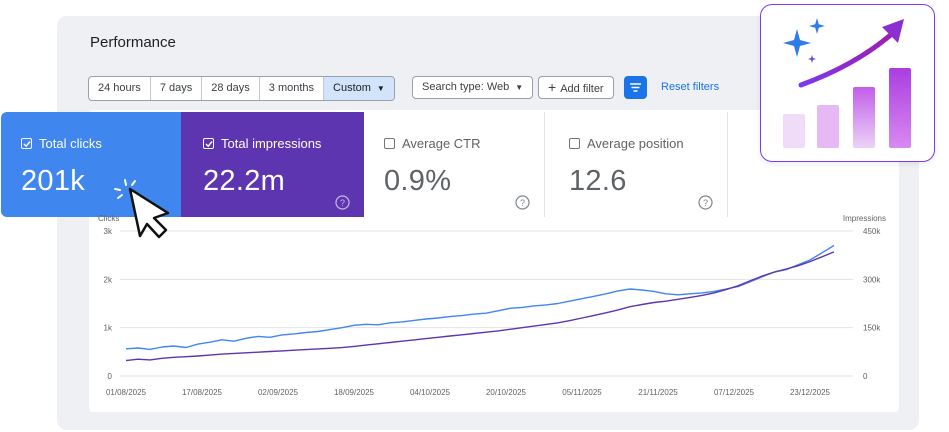 This screenshot has width=949, height=432. I want to click on growth-chart-icon, so click(847, 83).